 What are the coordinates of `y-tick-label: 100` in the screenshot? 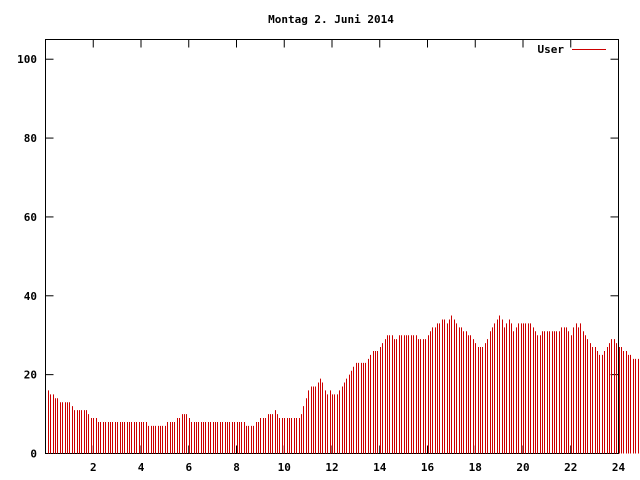 It's located at (27, 59).